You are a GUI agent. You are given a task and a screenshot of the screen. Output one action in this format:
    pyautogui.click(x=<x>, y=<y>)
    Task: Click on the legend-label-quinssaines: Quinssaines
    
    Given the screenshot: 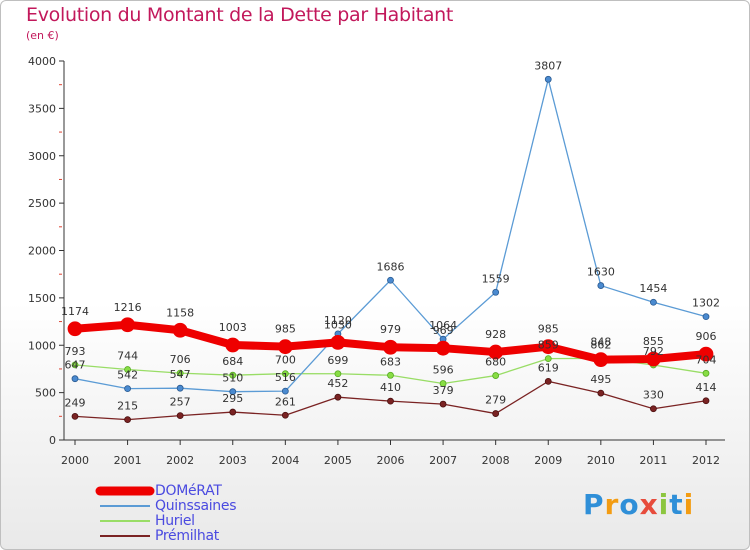 What is the action you would take?
    pyautogui.click(x=196, y=506)
    